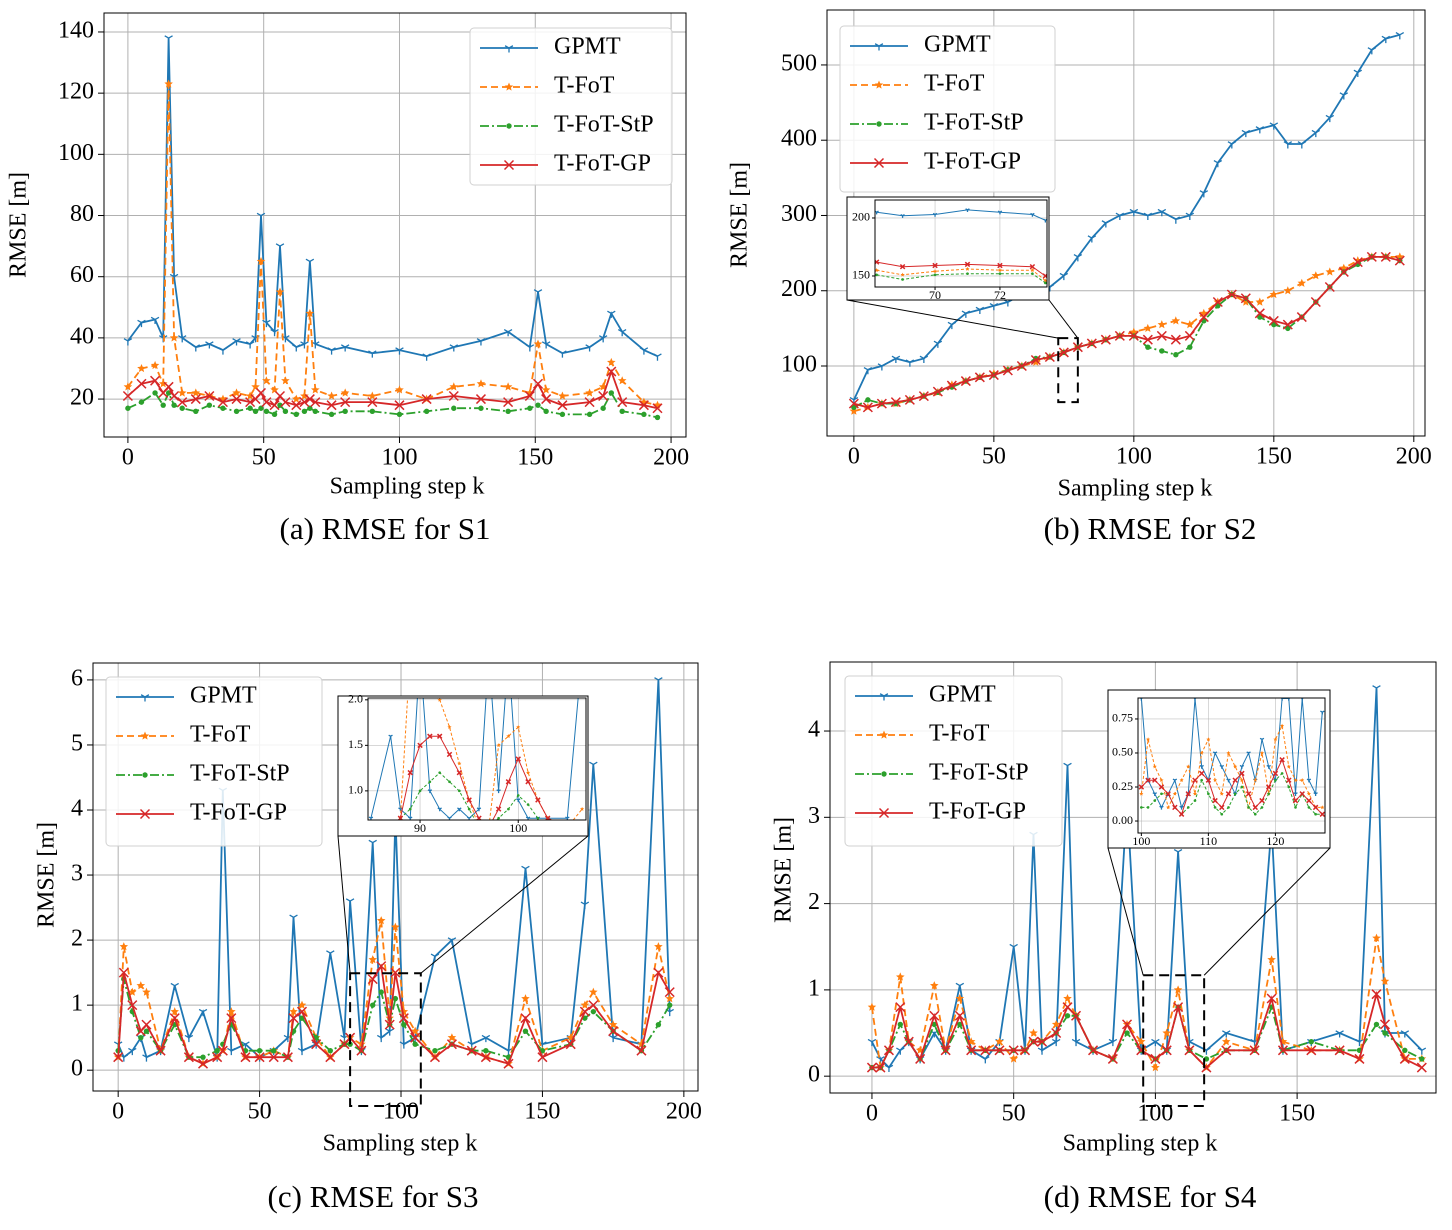  I want to click on x-tick-label: 120, so click(1275, 841).